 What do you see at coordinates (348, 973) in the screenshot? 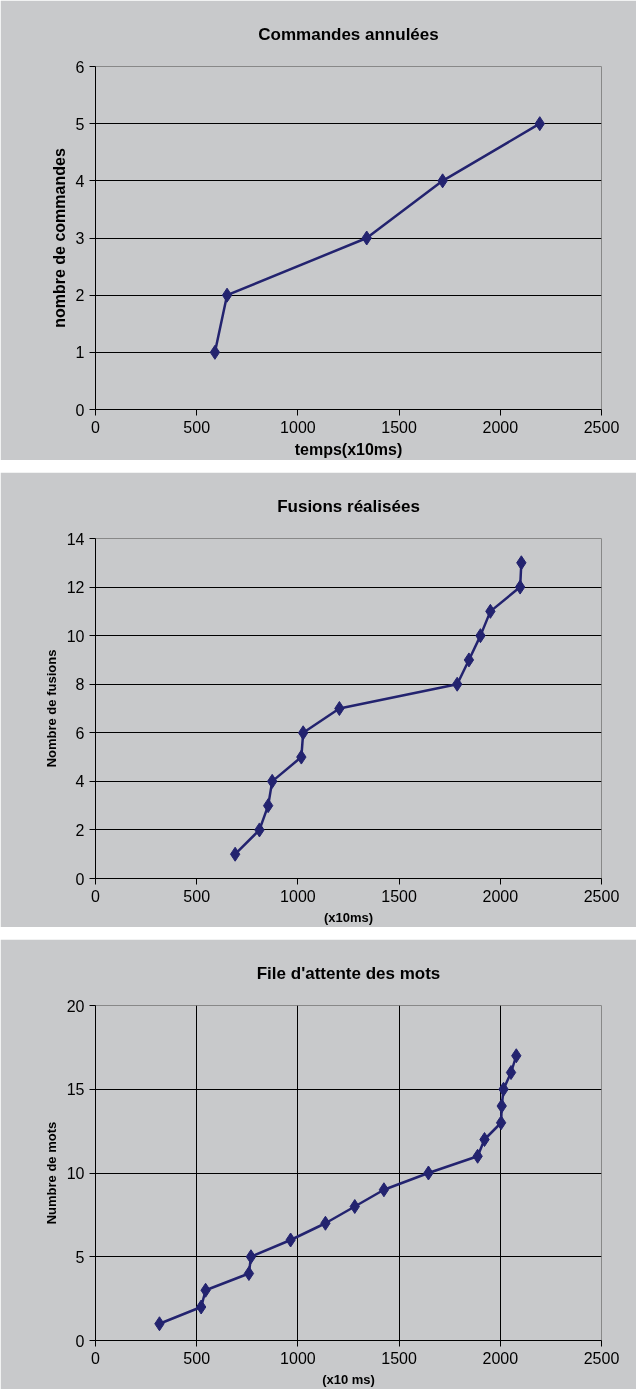
I see `chart-title: File d'attente des mots` at bounding box center [348, 973].